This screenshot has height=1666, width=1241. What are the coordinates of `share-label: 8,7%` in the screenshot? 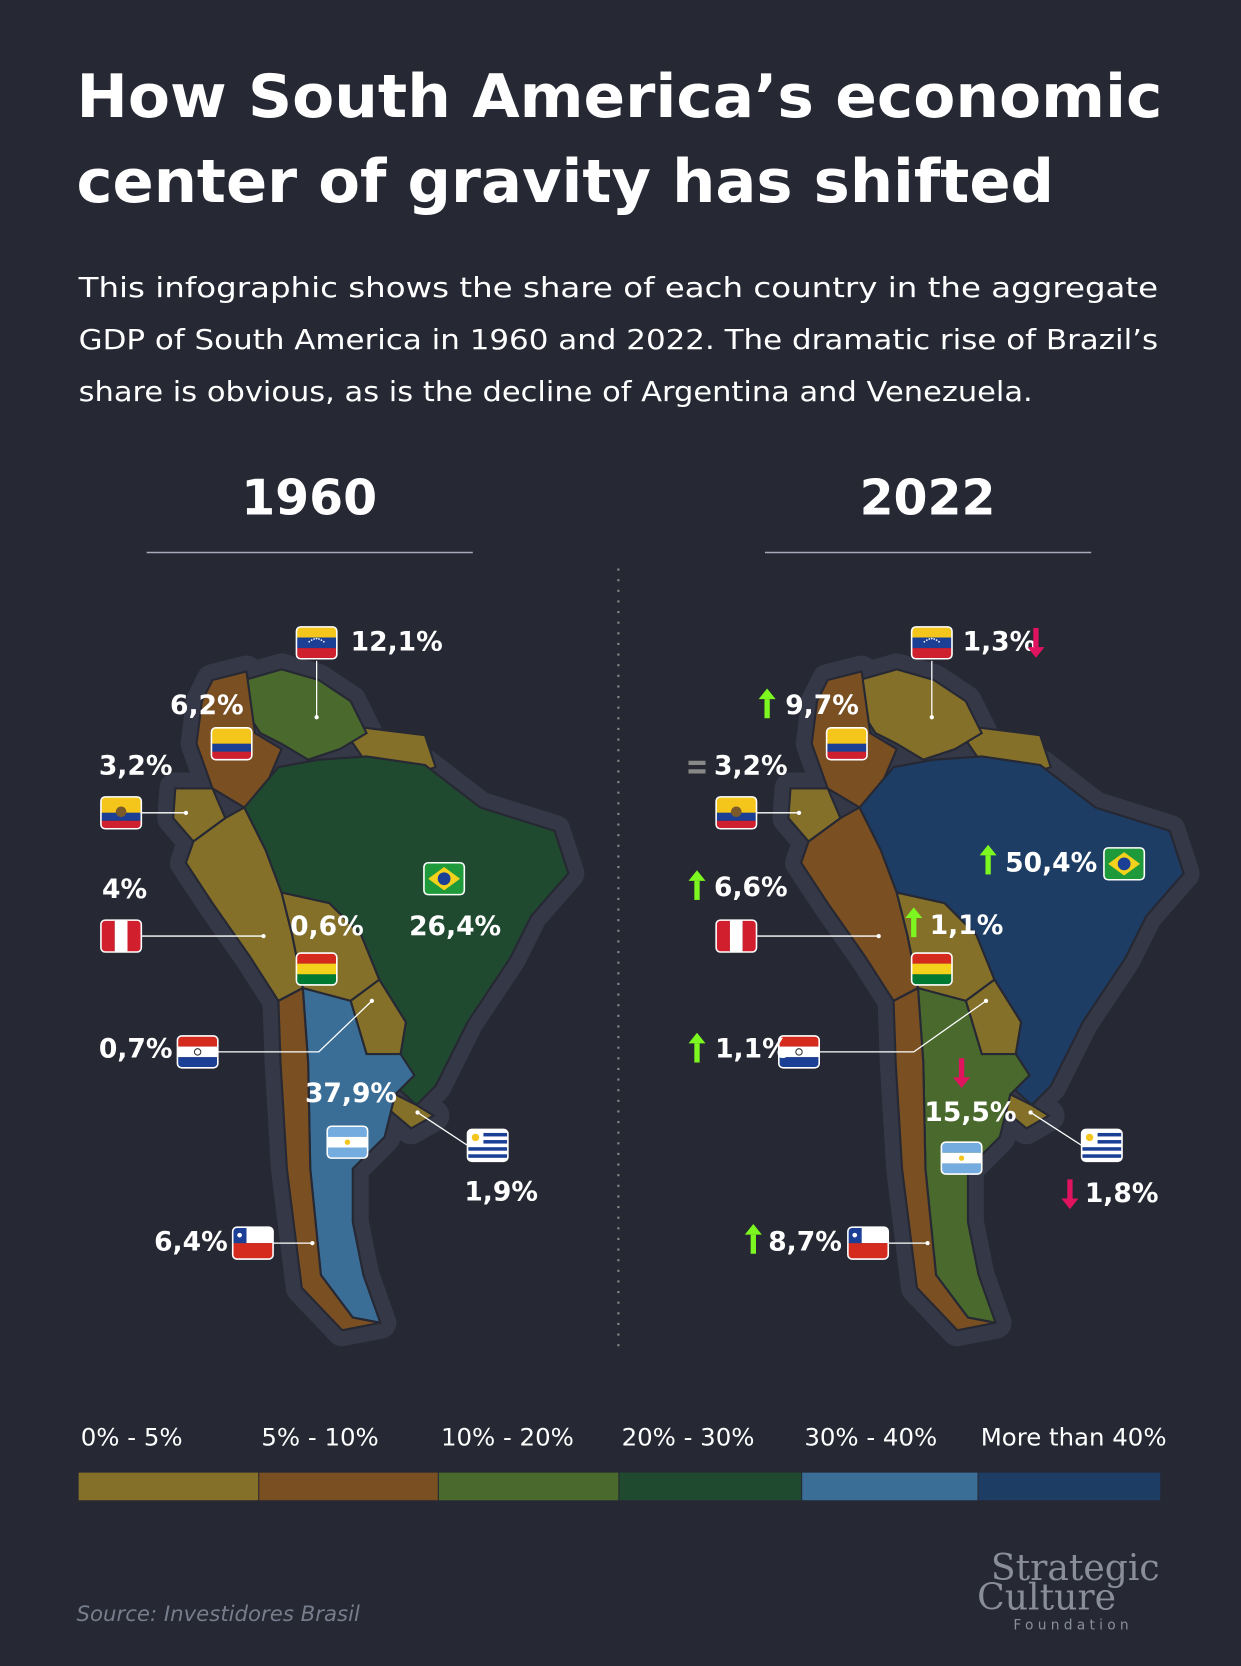 It's located at (805, 1242).